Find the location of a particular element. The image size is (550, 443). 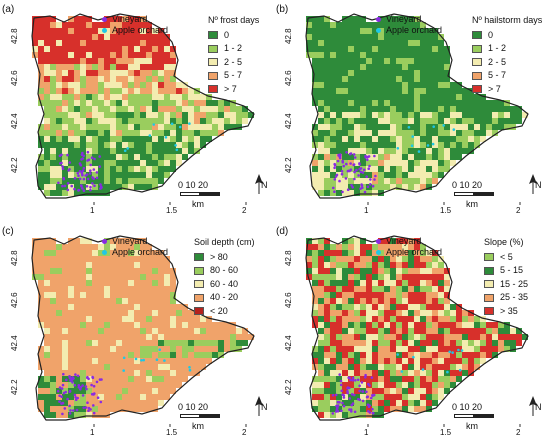

scale-bar-segment is located at coordinates (190, 194).